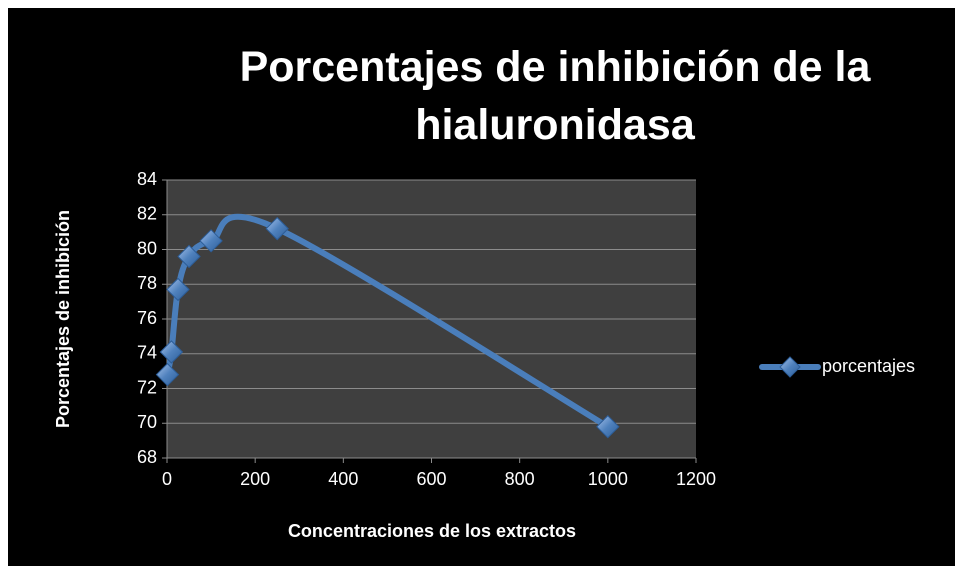  I want to click on y-tick-label: 80, so click(147, 248).